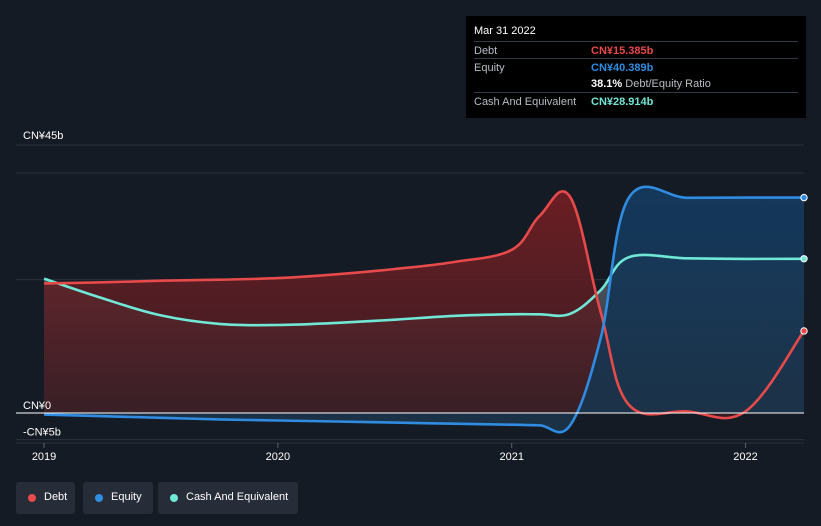 The width and height of the screenshot is (821, 526). What do you see at coordinates (42, 433) in the screenshot?
I see `y-tick-label-2: -CN¥5b` at bounding box center [42, 433].